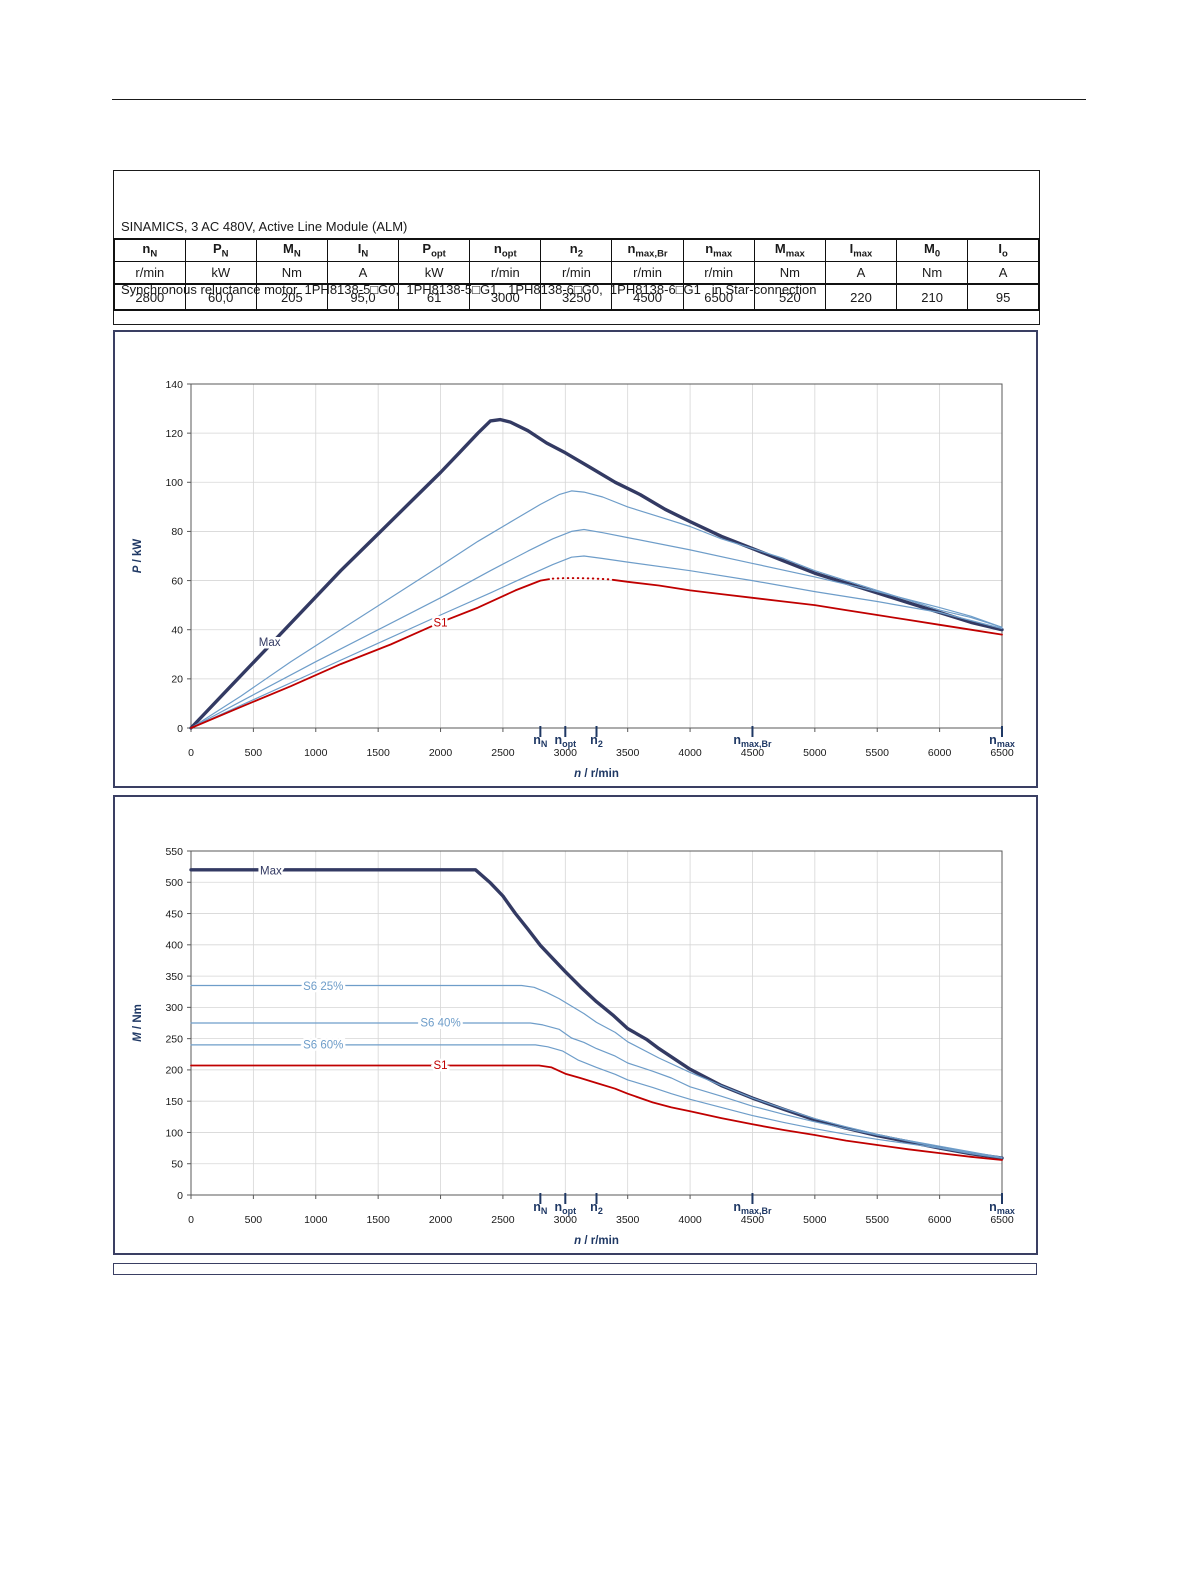  Describe the element at coordinates (599, 100) in the screenshot. I see `top-rule` at that location.